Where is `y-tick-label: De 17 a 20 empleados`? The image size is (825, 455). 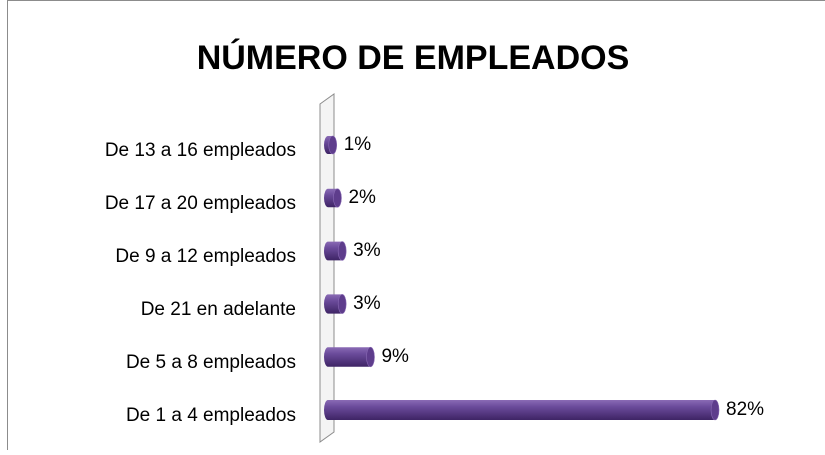
y-tick-label: De 17 a 20 empleados is located at coordinates (200, 203).